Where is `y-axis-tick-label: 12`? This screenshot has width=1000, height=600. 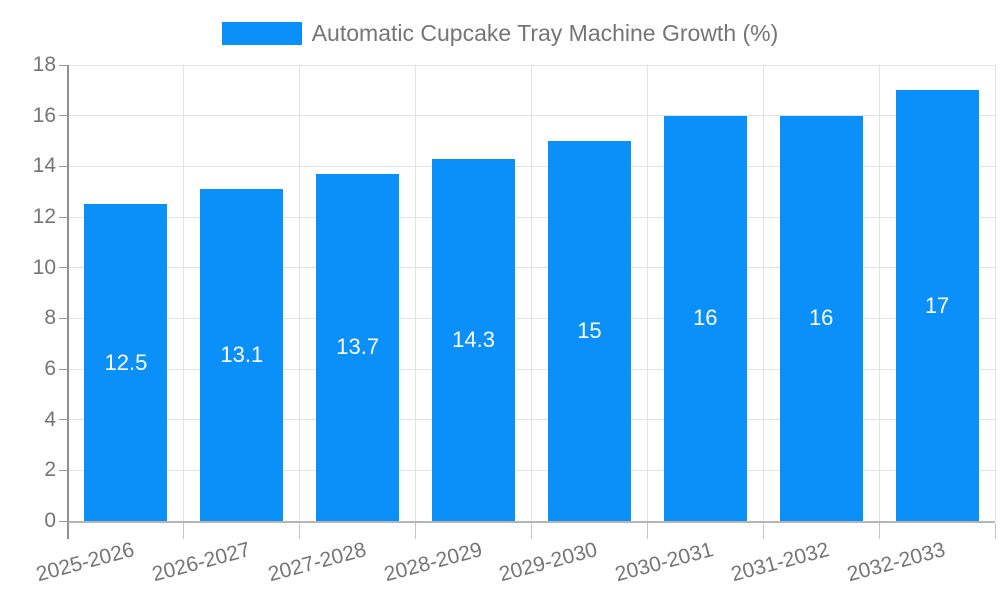
y-axis-tick-label: 12 is located at coordinates (44, 216).